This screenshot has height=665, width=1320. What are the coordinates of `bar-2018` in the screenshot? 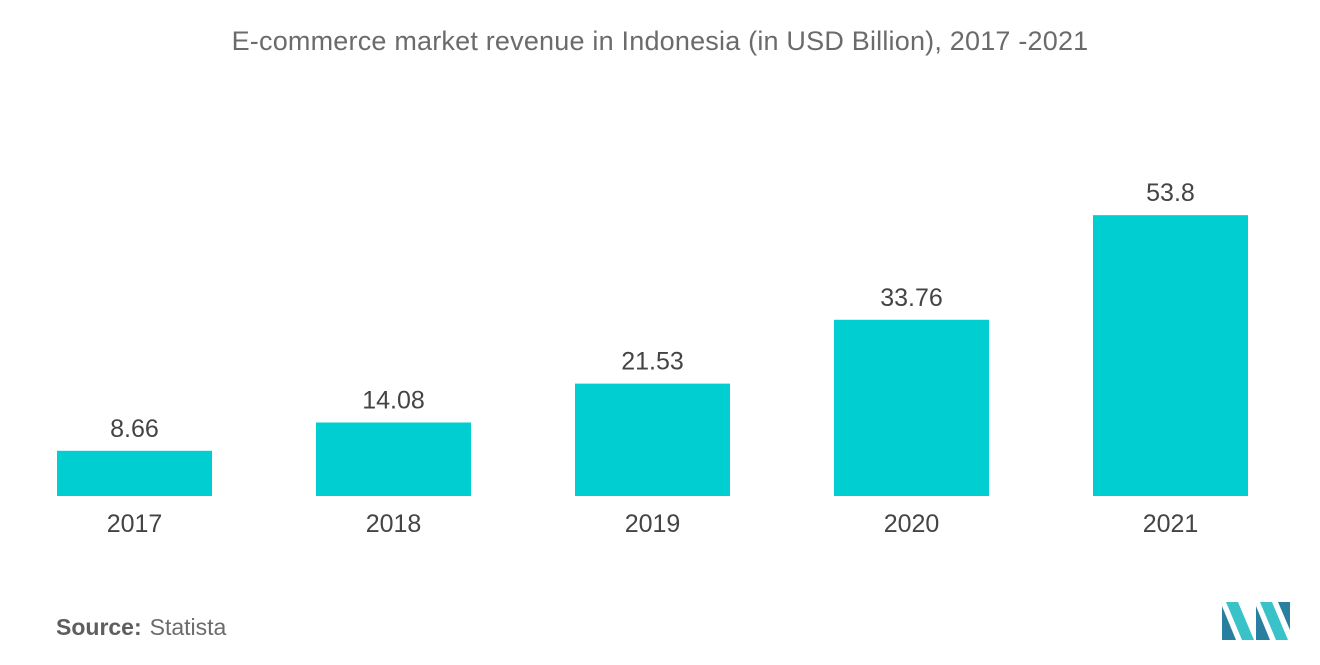 It's located at (393, 459).